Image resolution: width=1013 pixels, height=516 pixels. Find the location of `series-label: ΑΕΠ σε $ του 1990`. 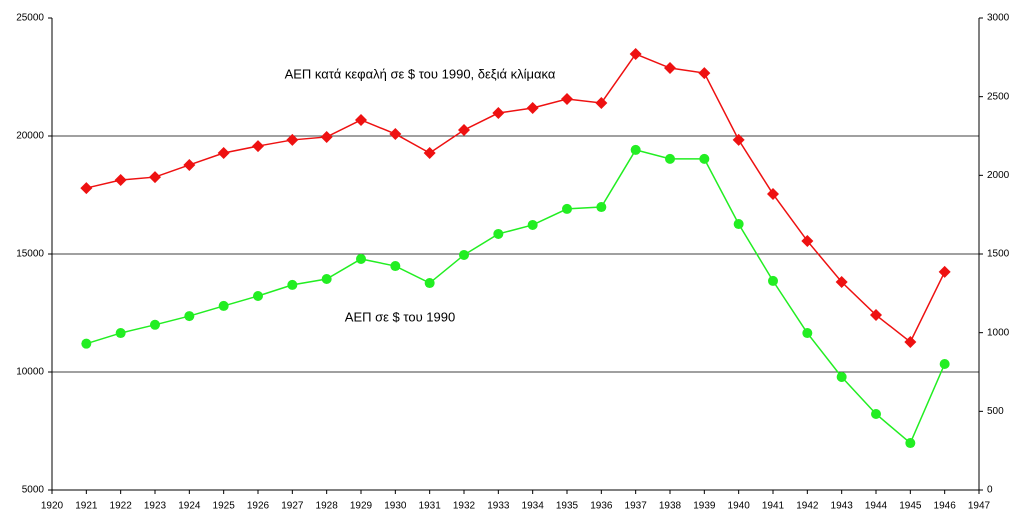

series-label: ΑΕΠ σε $ του 1990 is located at coordinates (400, 316).